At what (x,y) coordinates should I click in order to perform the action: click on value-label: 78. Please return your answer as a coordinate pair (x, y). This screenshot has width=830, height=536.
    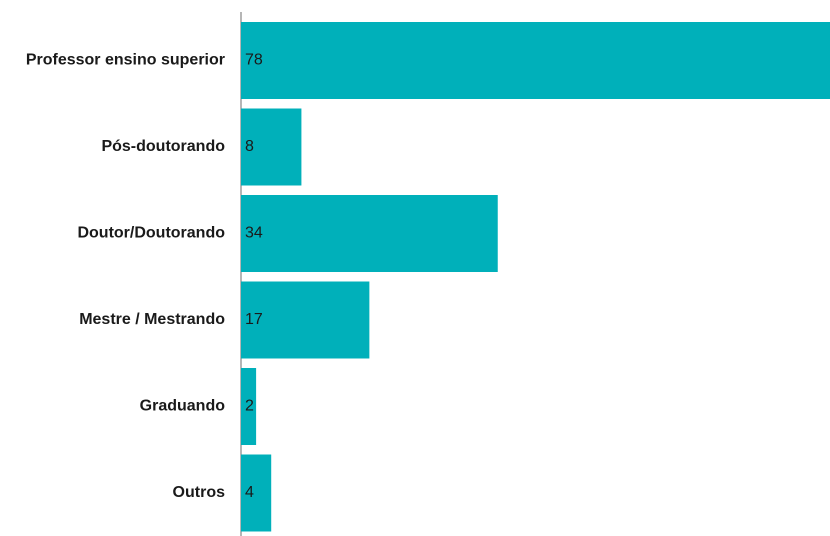
    Looking at the image, I should click on (254, 60).